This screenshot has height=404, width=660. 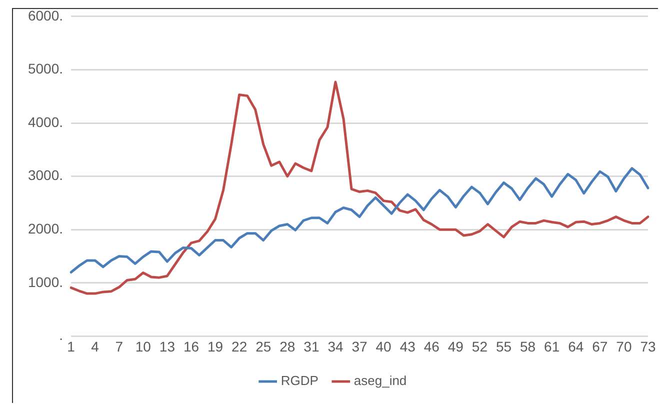 I want to click on x-tick-label: 43, so click(x=408, y=346).